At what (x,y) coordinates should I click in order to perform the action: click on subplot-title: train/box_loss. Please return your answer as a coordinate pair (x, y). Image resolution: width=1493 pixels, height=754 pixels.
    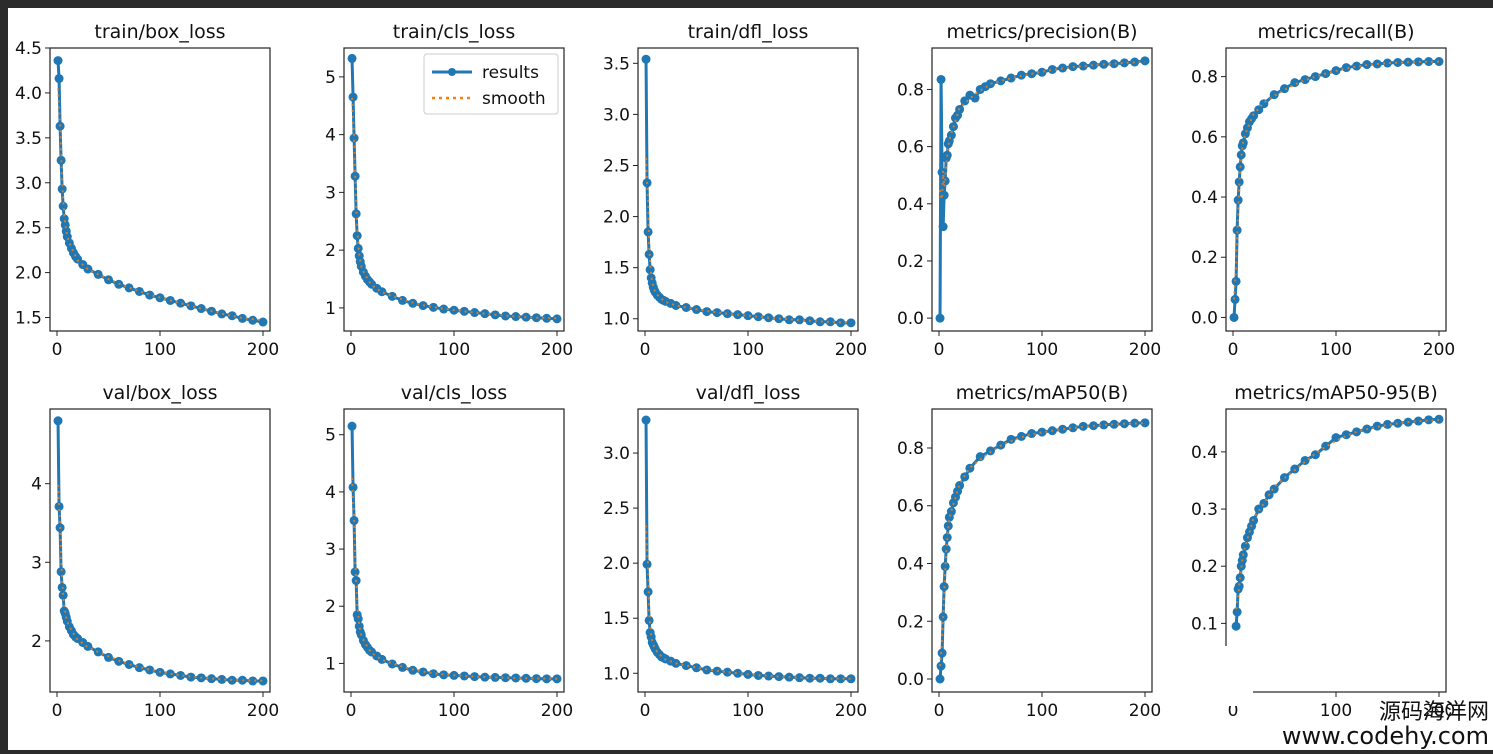
    Looking at the image, I should click on (159, 32).